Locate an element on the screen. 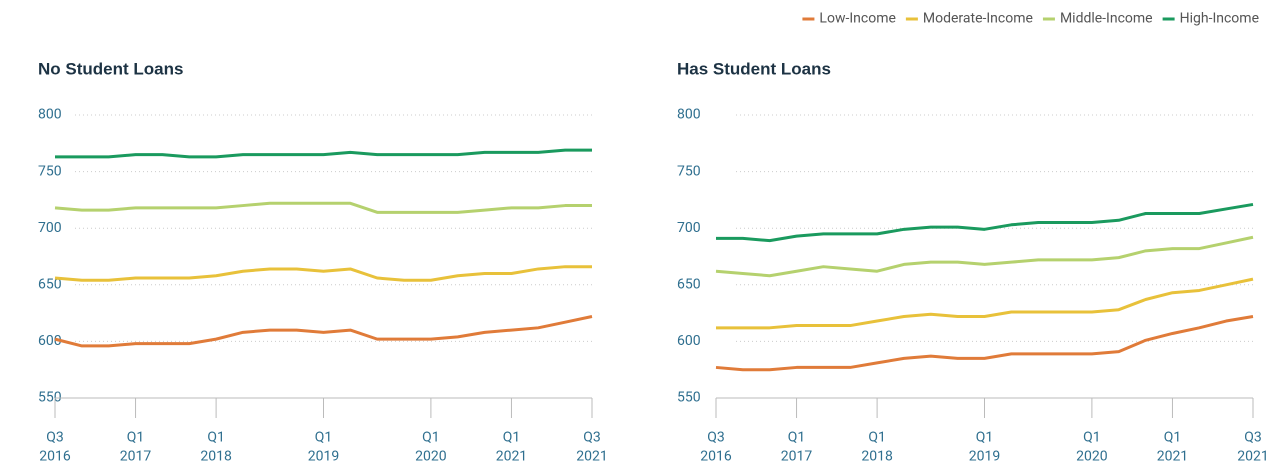  legend-label: High-Income is located at coordinates (1219, 19).